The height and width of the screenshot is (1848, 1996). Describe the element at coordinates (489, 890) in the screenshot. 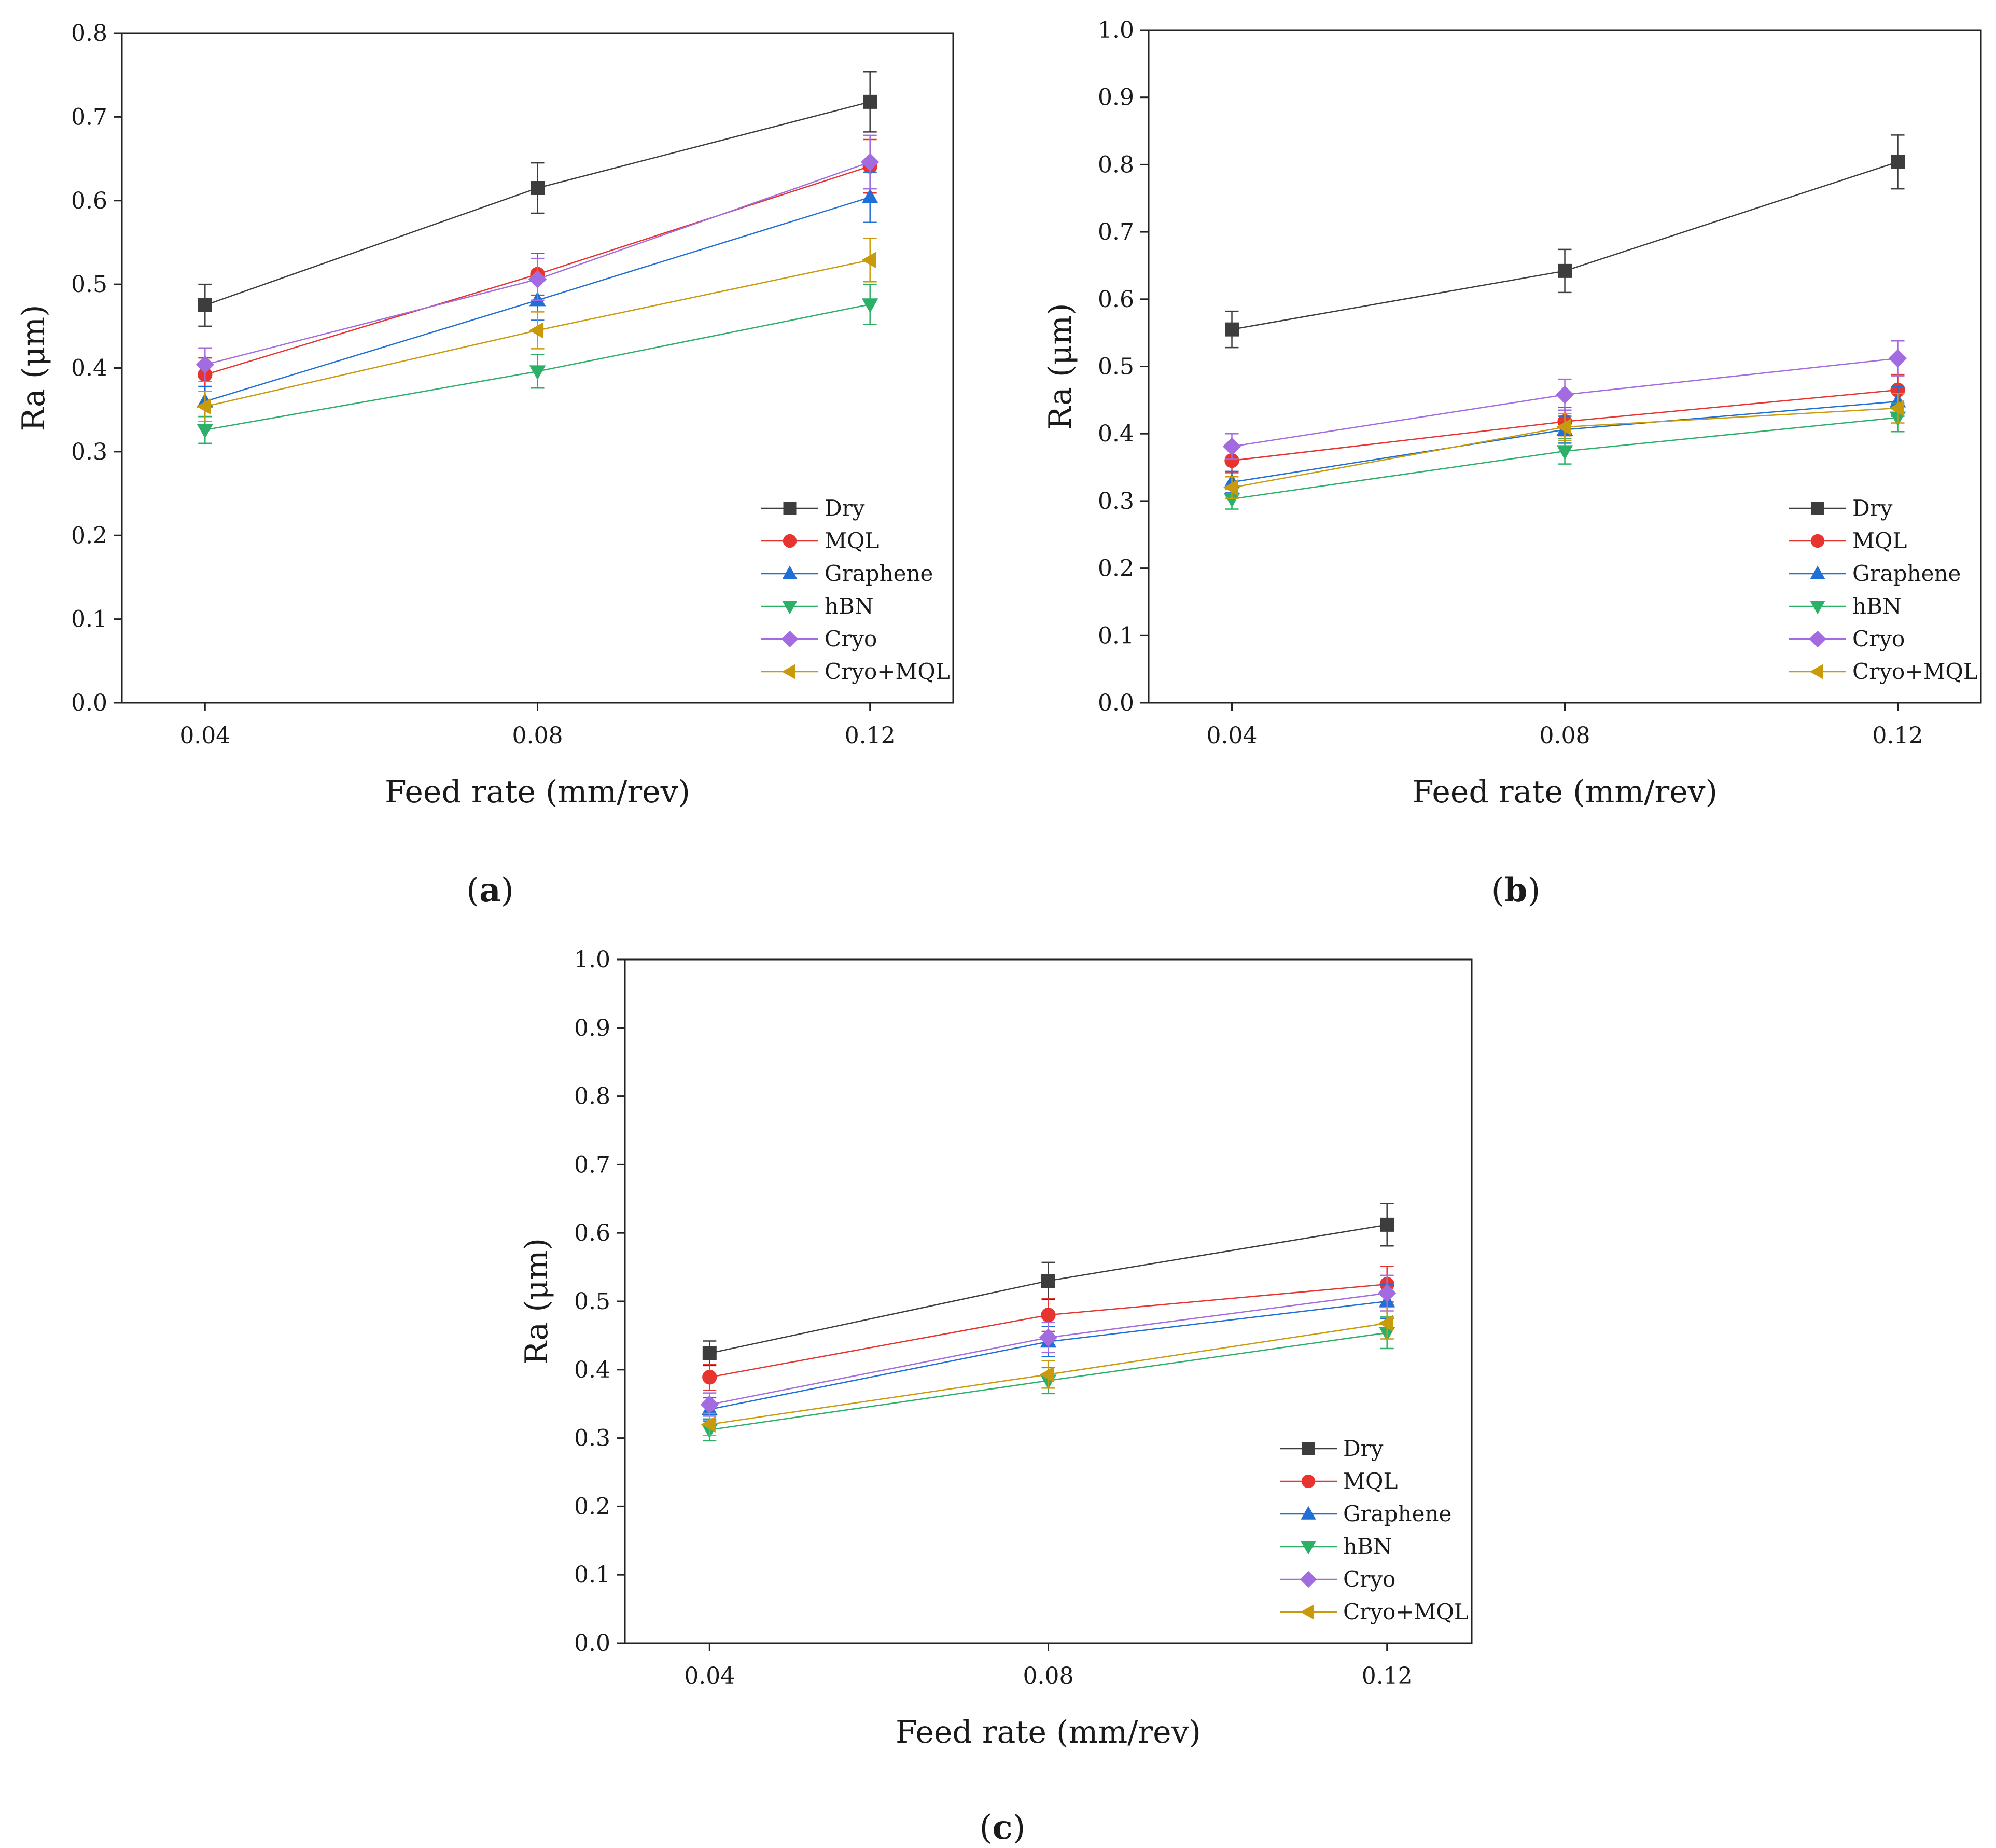

I see `panel-label: (a)` at that location.